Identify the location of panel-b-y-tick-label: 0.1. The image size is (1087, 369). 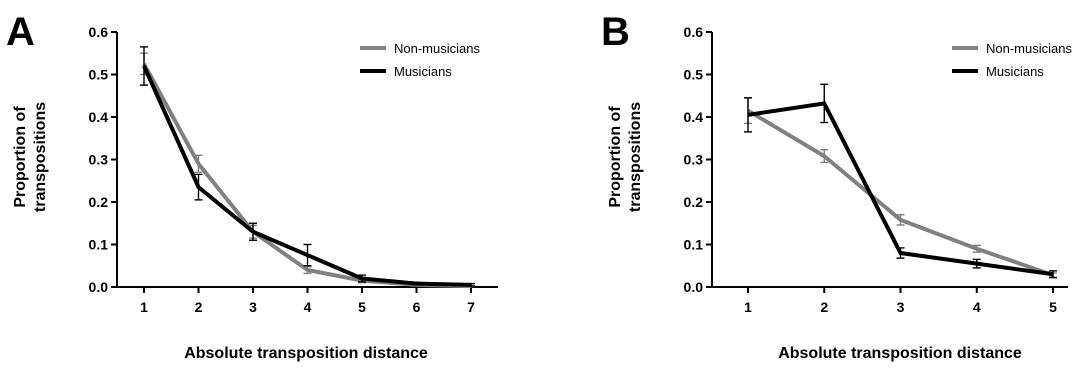
(694, 245).